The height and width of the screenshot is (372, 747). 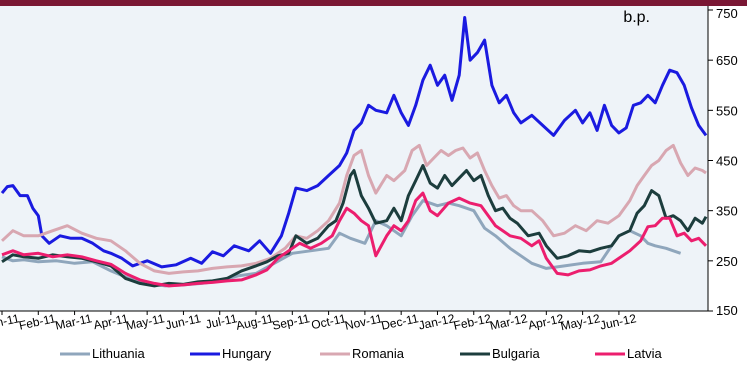 I want to click on y-tick-label: 150, so click(x=727, y=310).